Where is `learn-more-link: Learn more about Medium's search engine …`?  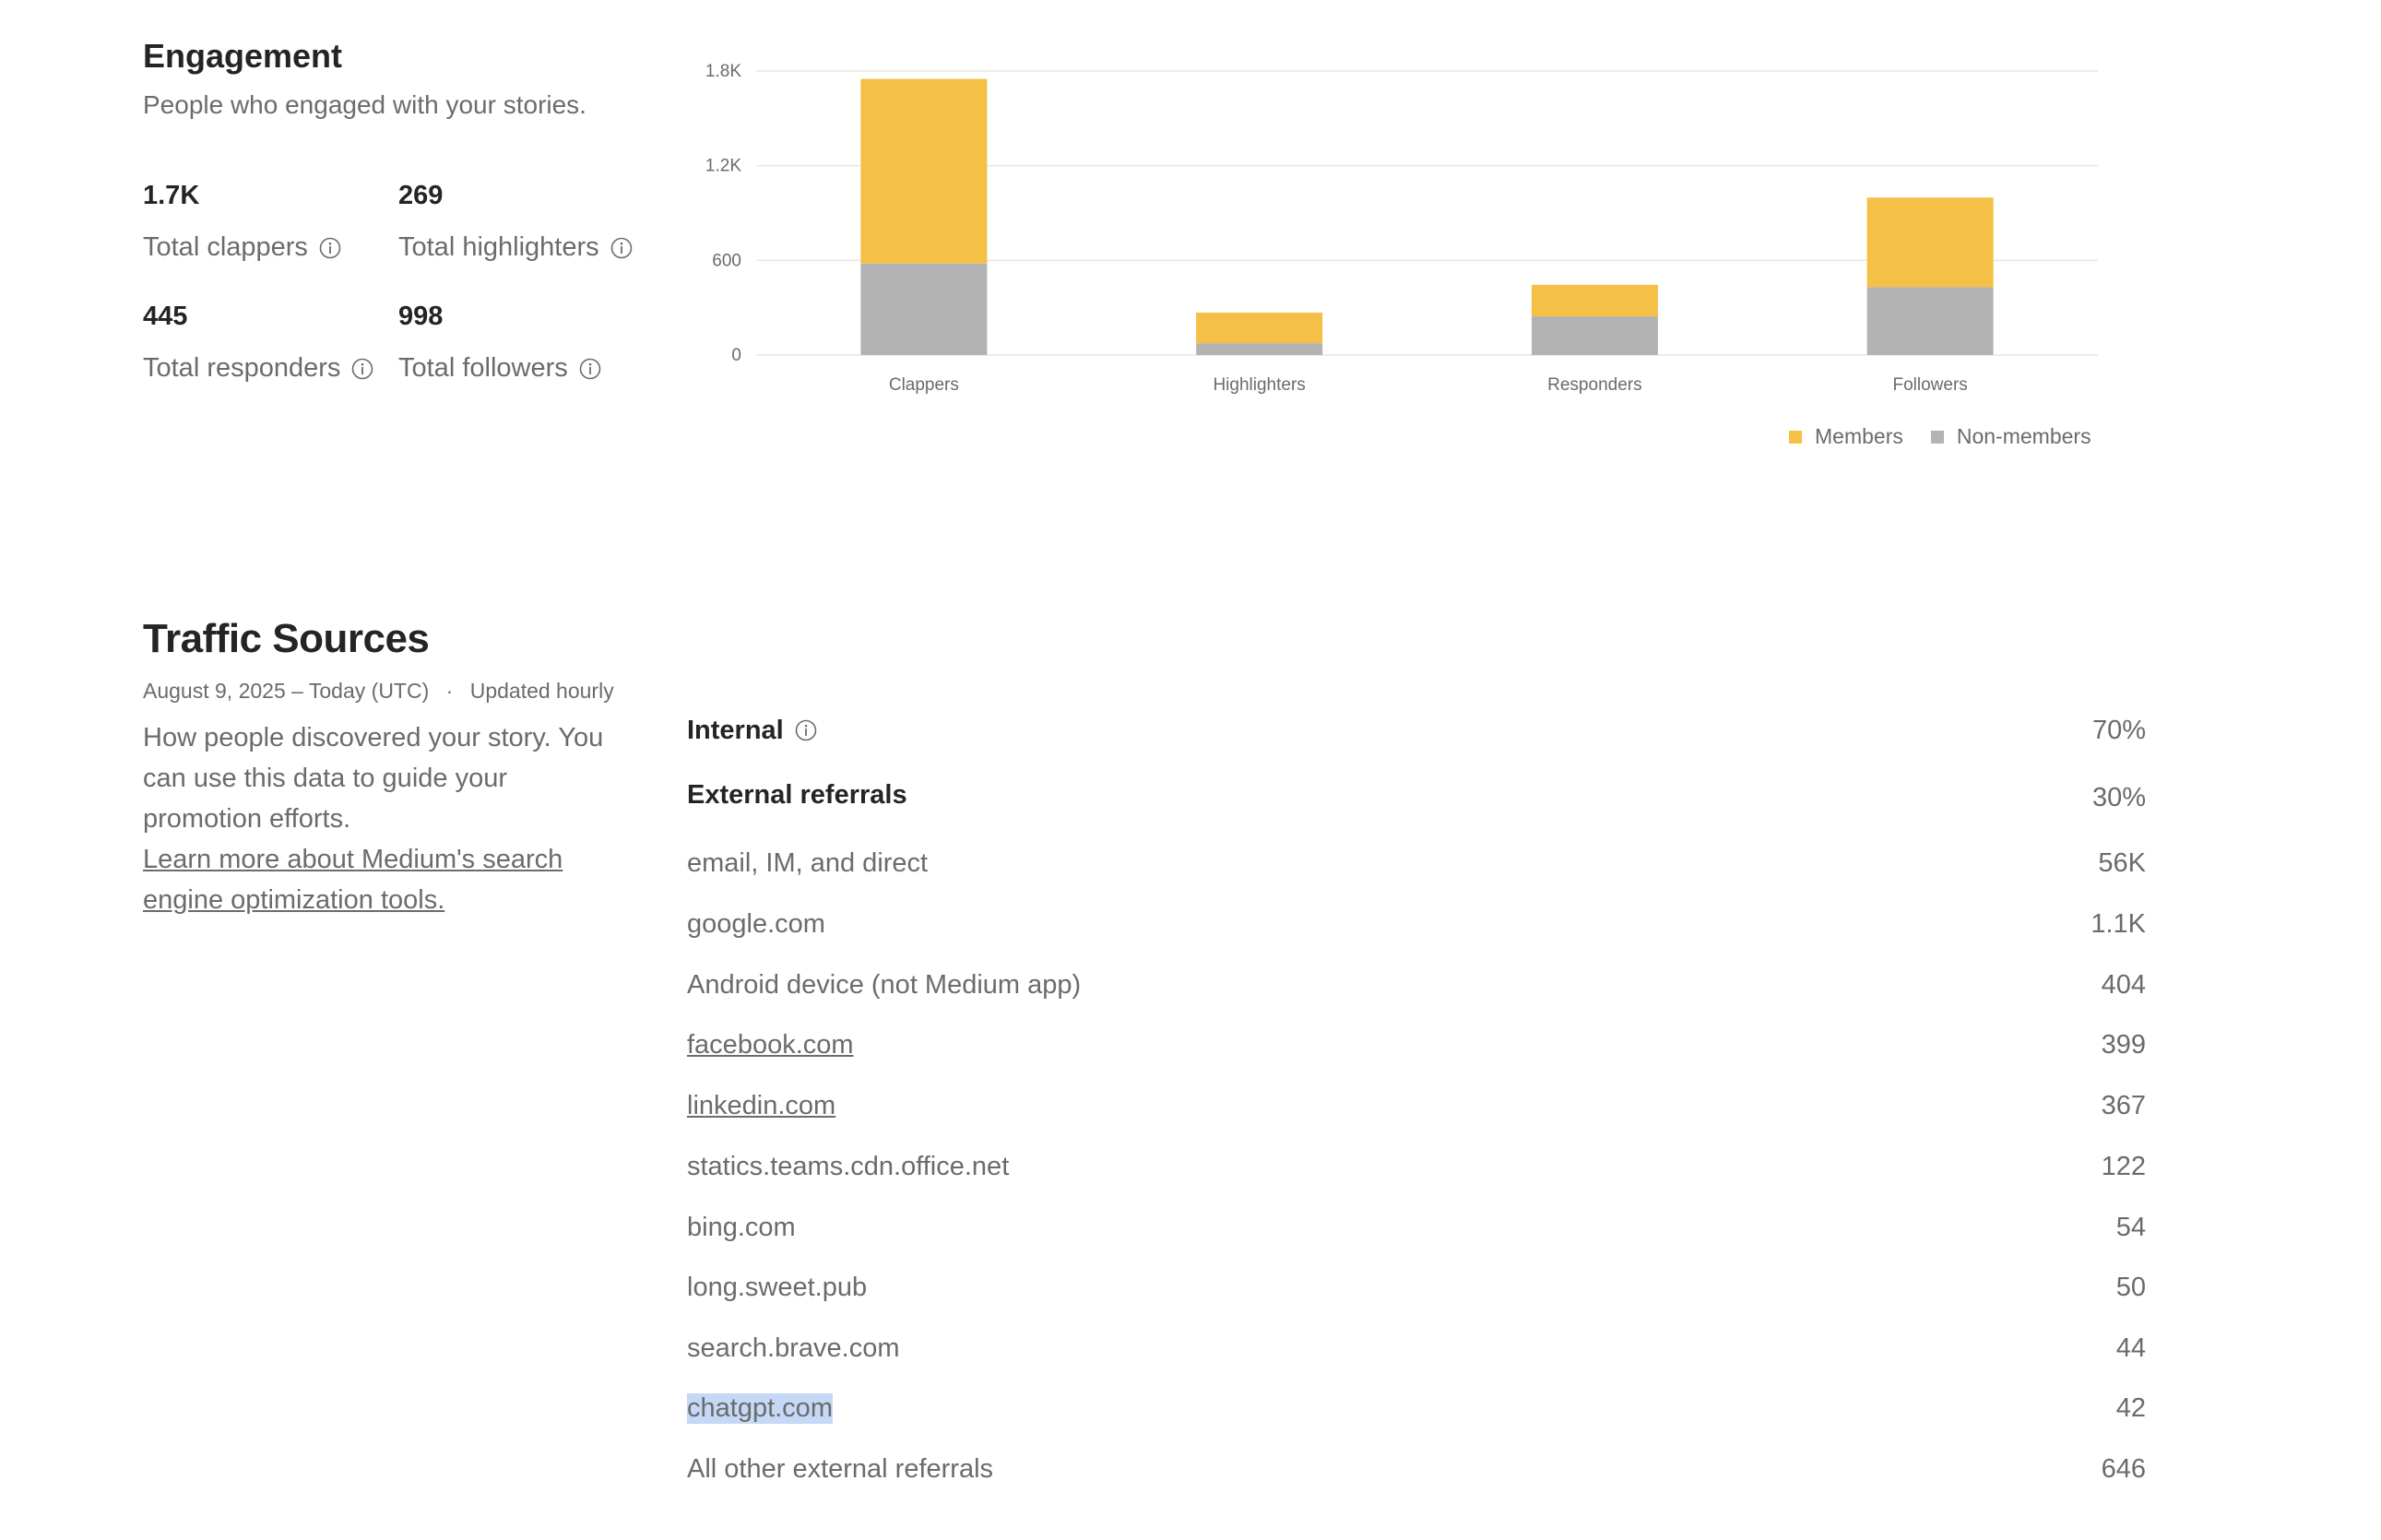 learn-more-link: Learn more about Medium's search engine … is located at coordinates (353, 880).